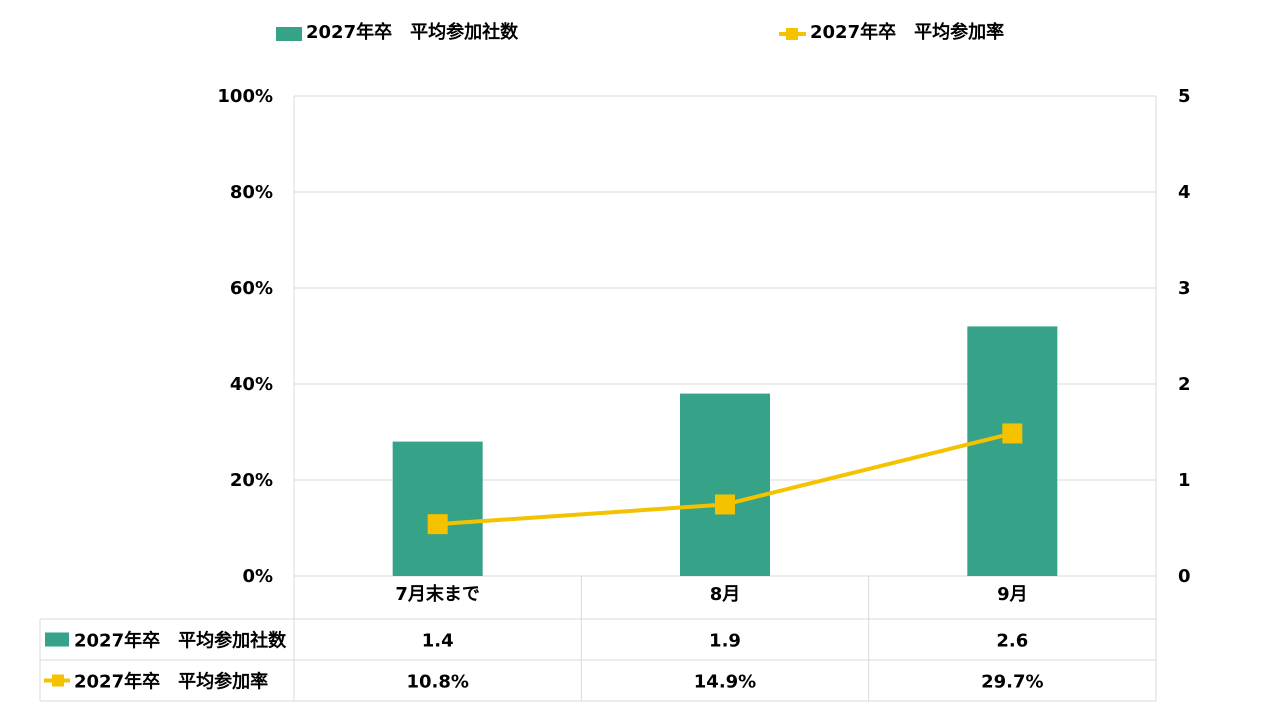 Image resolution: width=1280 pixels, height=720 pixels. What do you see at coordinates (1184, 384) in the screenshot?
I see `right-axis-tick-label: 2` at bounding box center [1184, 384].